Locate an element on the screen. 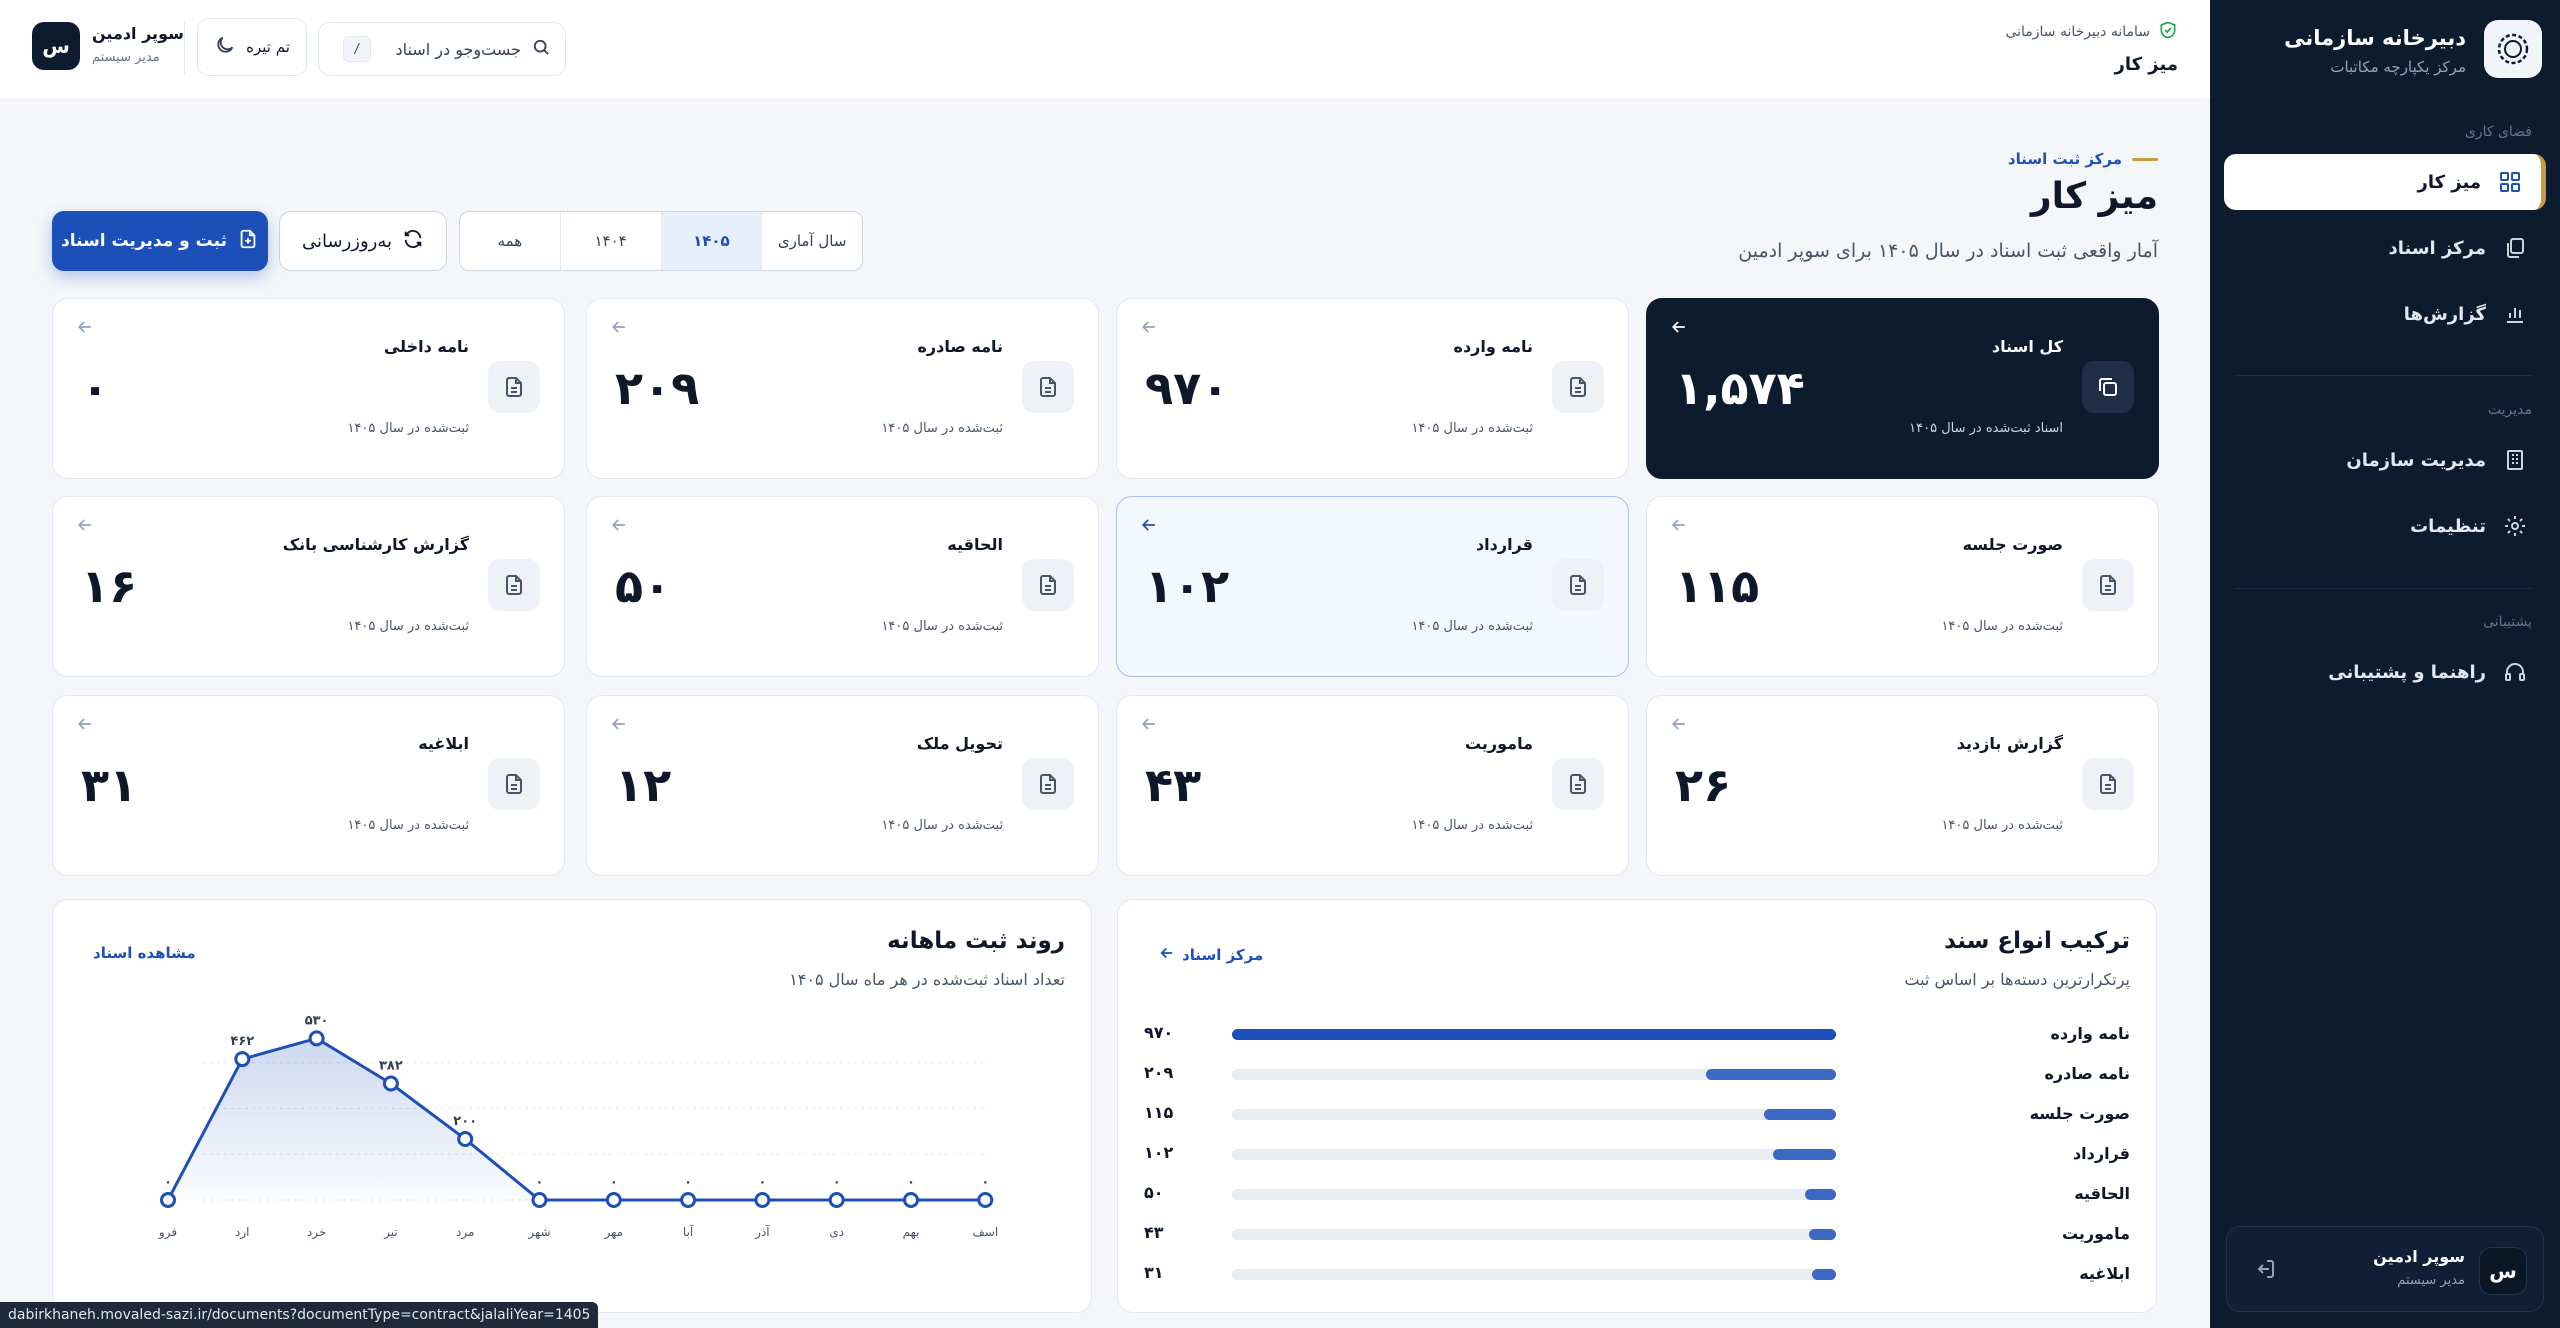 The height and width of the screenshot is (1328, 2560). stat-card: تحویل ملک ۱۲ ثبت‌شده در سال ۱۴۰۵ is located at coordinates (842, 785).